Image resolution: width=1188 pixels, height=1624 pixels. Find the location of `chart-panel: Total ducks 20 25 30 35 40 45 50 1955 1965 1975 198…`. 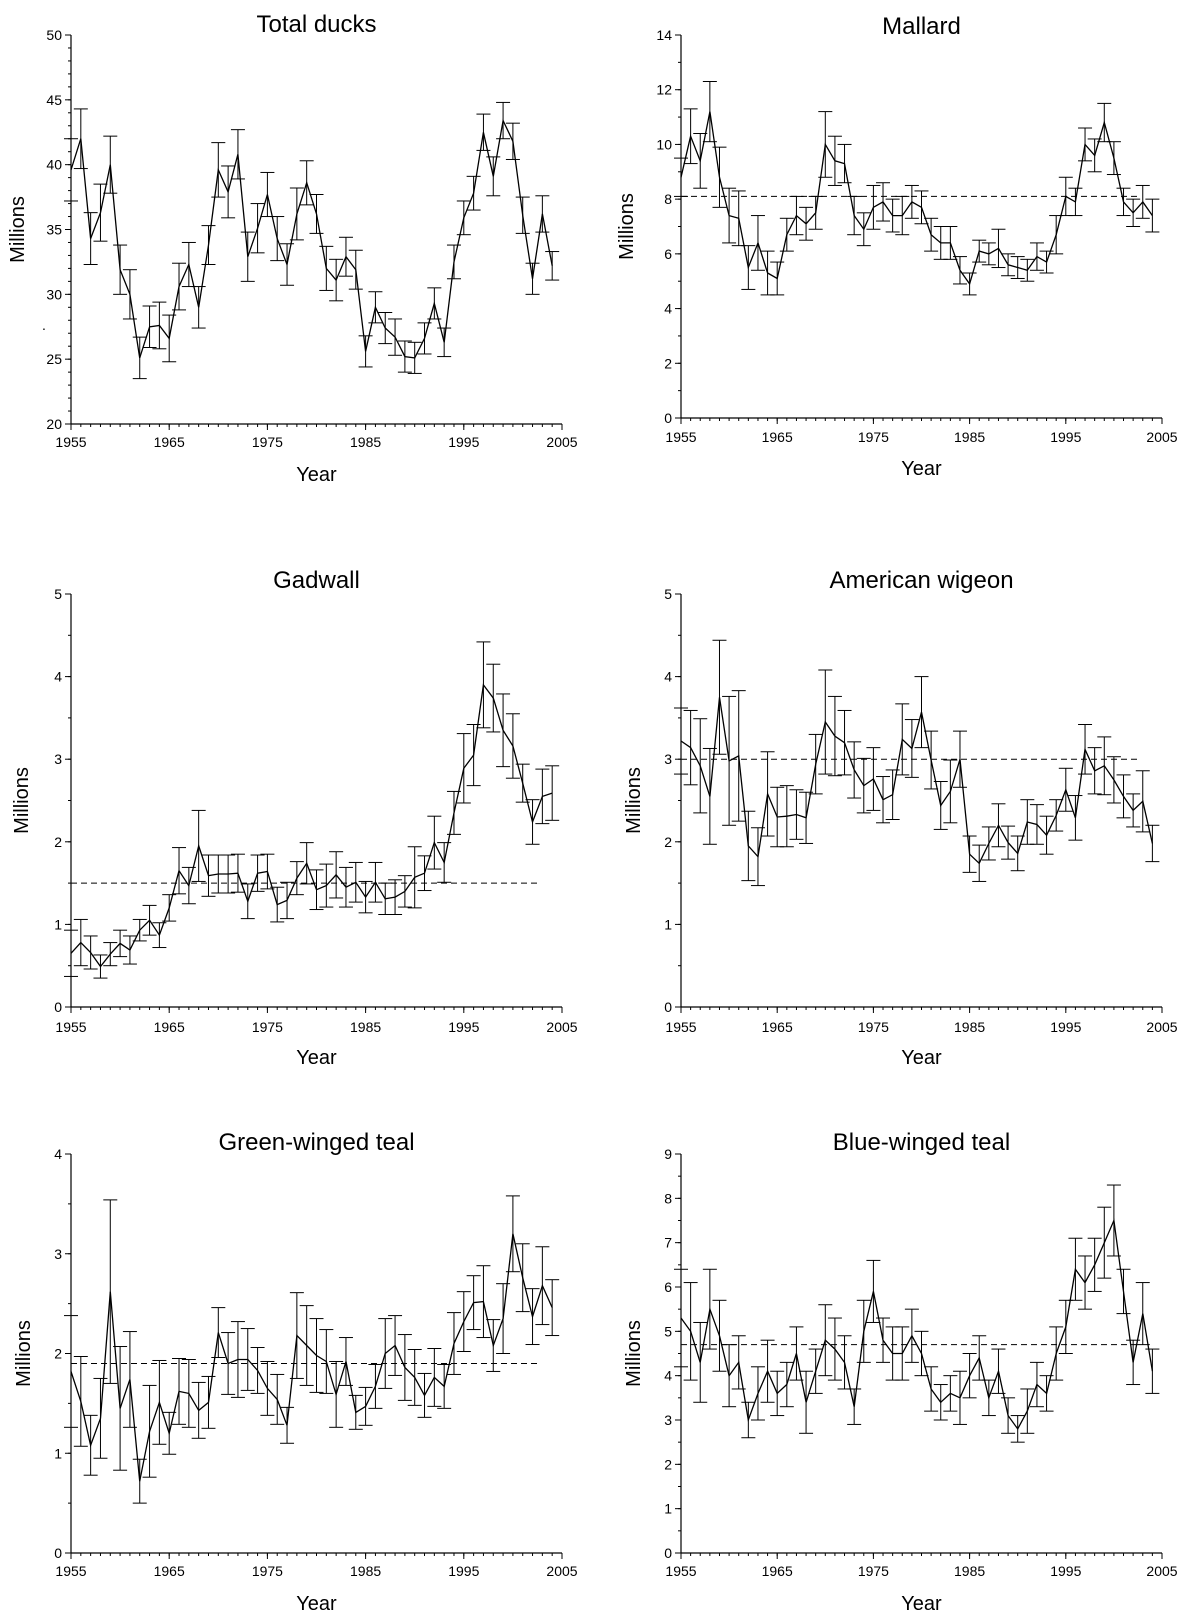

chart-panel: Total ducks 20 25 30 35 40 45 50 1955 1965 1975 198… is located at coordinates (292, 248).